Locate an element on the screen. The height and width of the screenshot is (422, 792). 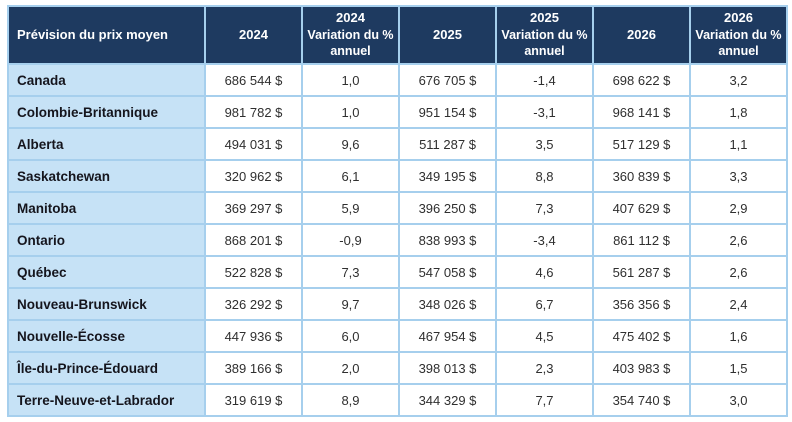
variation-2025-cell: 2,3 is located at coordinates (544, 368).